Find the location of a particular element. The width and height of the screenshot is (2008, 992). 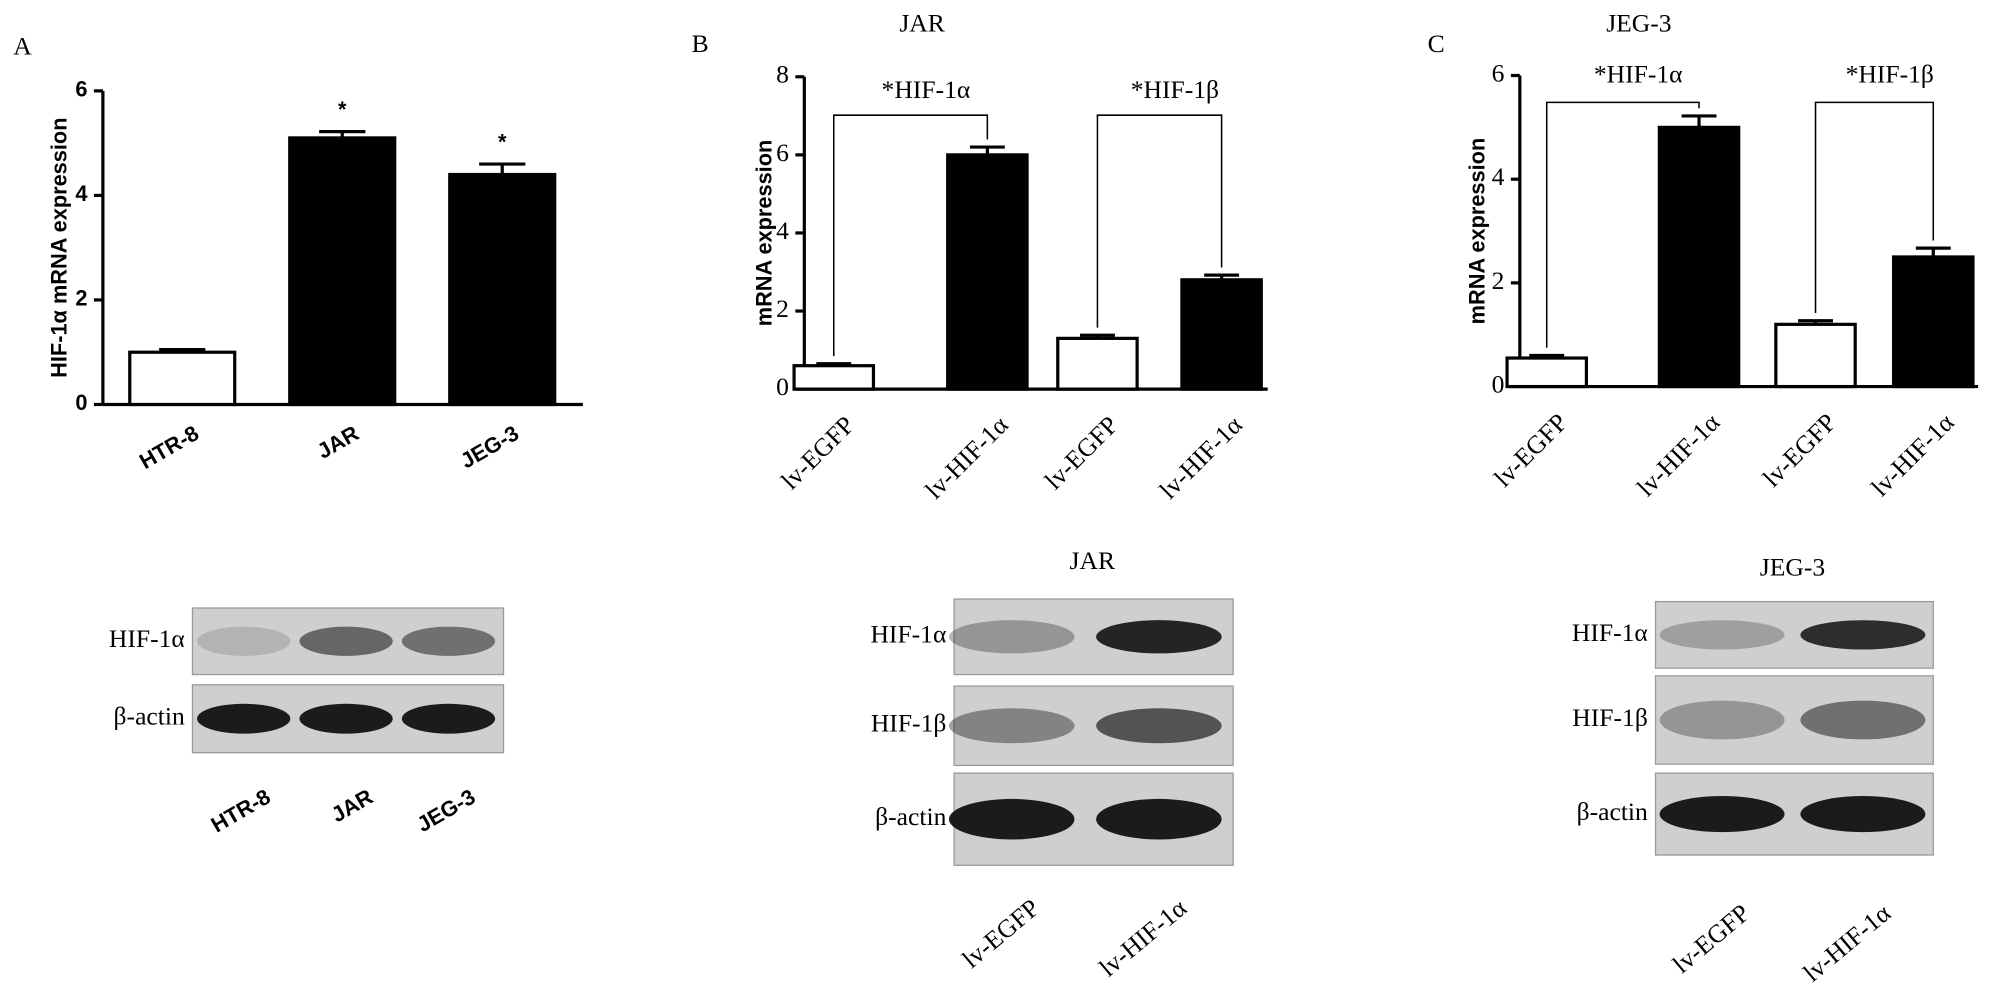

blot-lane-label: HTR-8 is located at coordinates (241, 811).